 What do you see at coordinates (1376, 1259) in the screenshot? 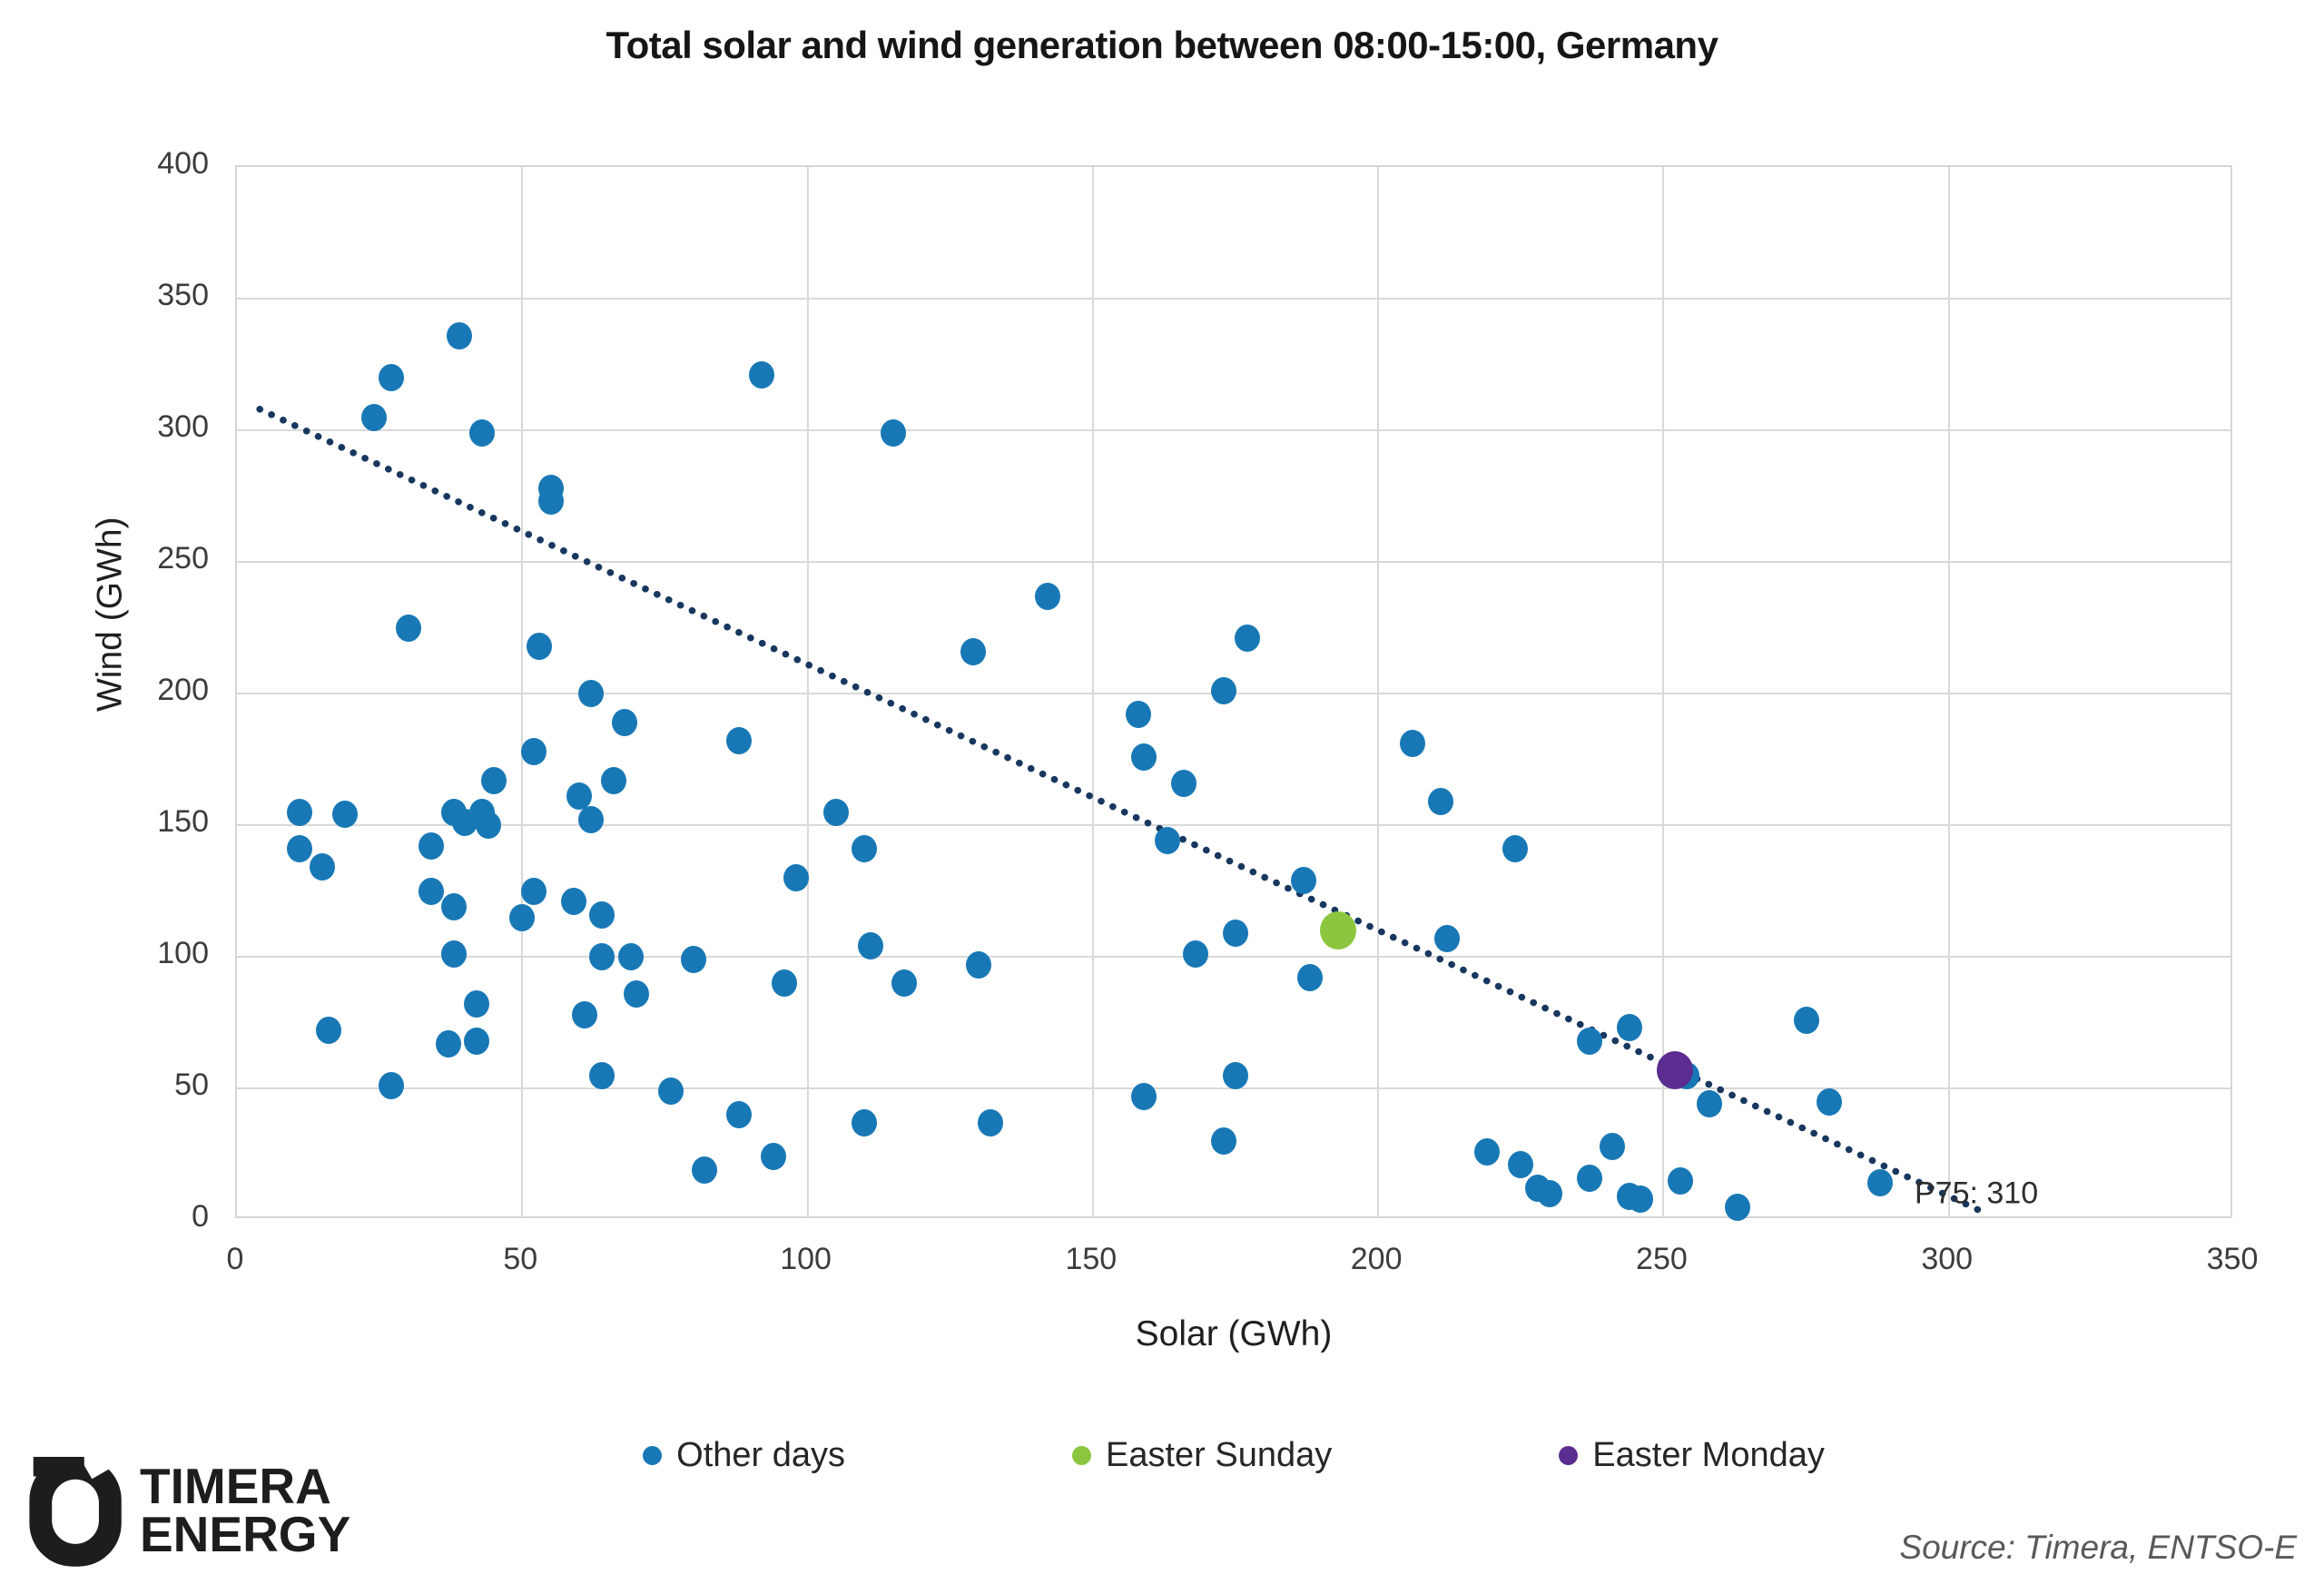
I see `x-tick-label-200: 200` at bounding box center [1376, 1259].